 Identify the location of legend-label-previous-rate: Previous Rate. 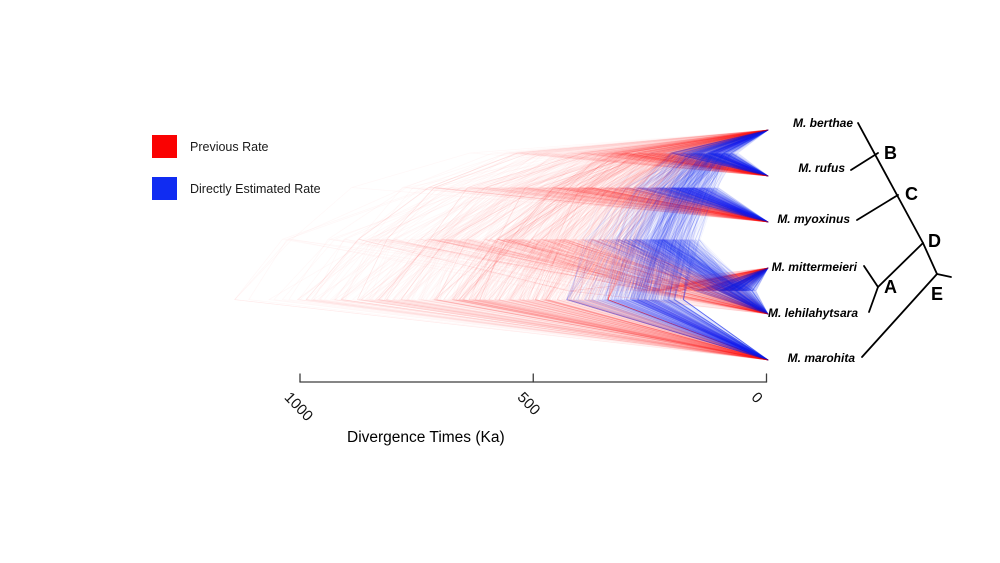
(229, 147).